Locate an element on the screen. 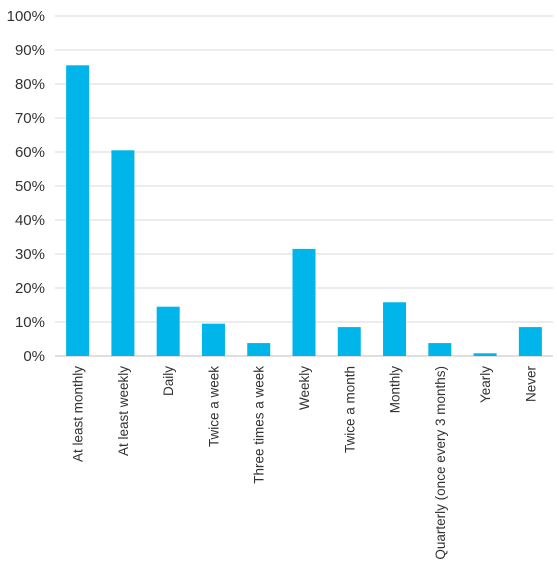 The image size is (557, 573). y-axis-ticks: 0% 10% 20% 30% 40% 50% 60% 70% 80% 90% 100% is located at coordinates (26, 186).